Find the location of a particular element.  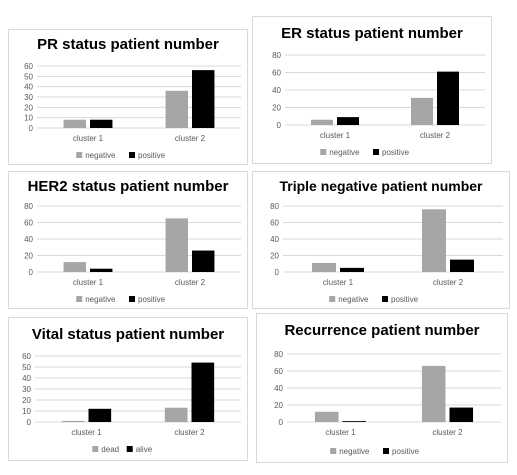

chart-svg: 0 10 20 30 40 50 60 cluster 1 cluster 2 dead alive is located at coordinates (129, 390).